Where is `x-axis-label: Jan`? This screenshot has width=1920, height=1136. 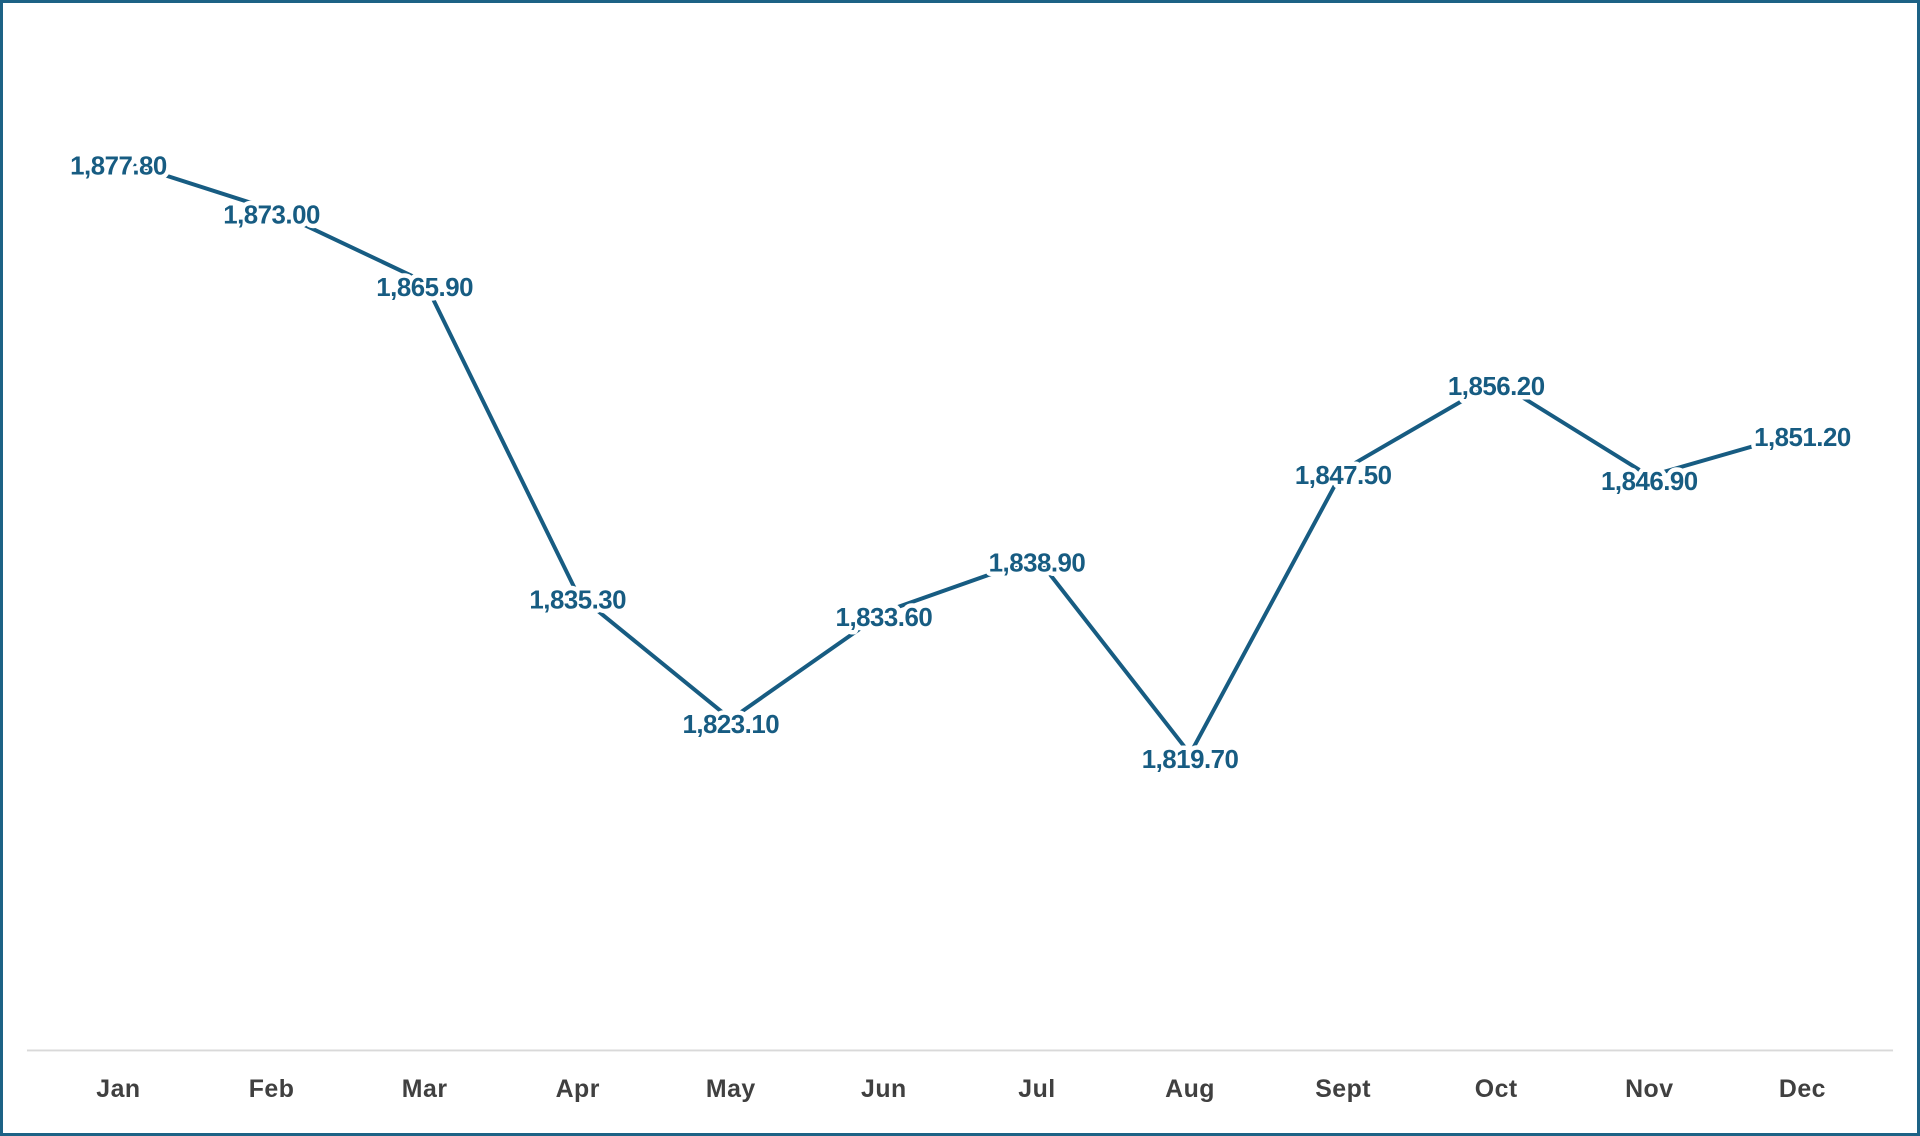
x-axis-label: Jan is located at coordinates (118, 1089).